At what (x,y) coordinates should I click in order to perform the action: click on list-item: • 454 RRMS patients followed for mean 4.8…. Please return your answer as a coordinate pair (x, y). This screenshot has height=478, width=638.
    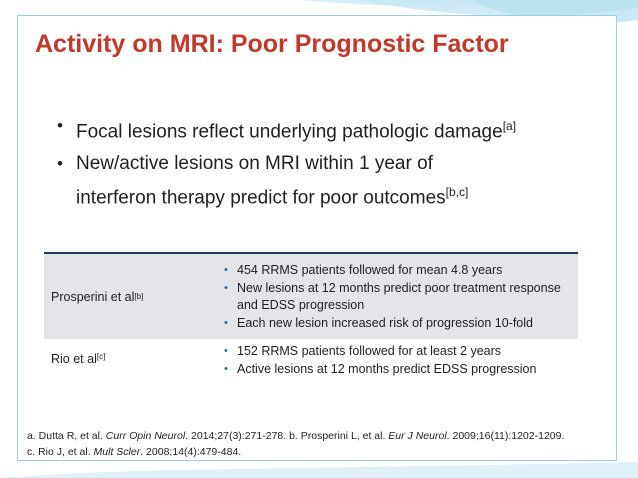
    Looking at the image, I should click on (401, 271).